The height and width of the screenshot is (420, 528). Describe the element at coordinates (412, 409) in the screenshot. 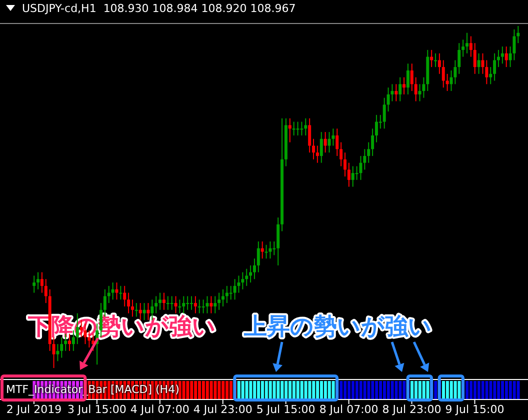

I see `x-tick-label: 8 Jul 23:00` at that location.